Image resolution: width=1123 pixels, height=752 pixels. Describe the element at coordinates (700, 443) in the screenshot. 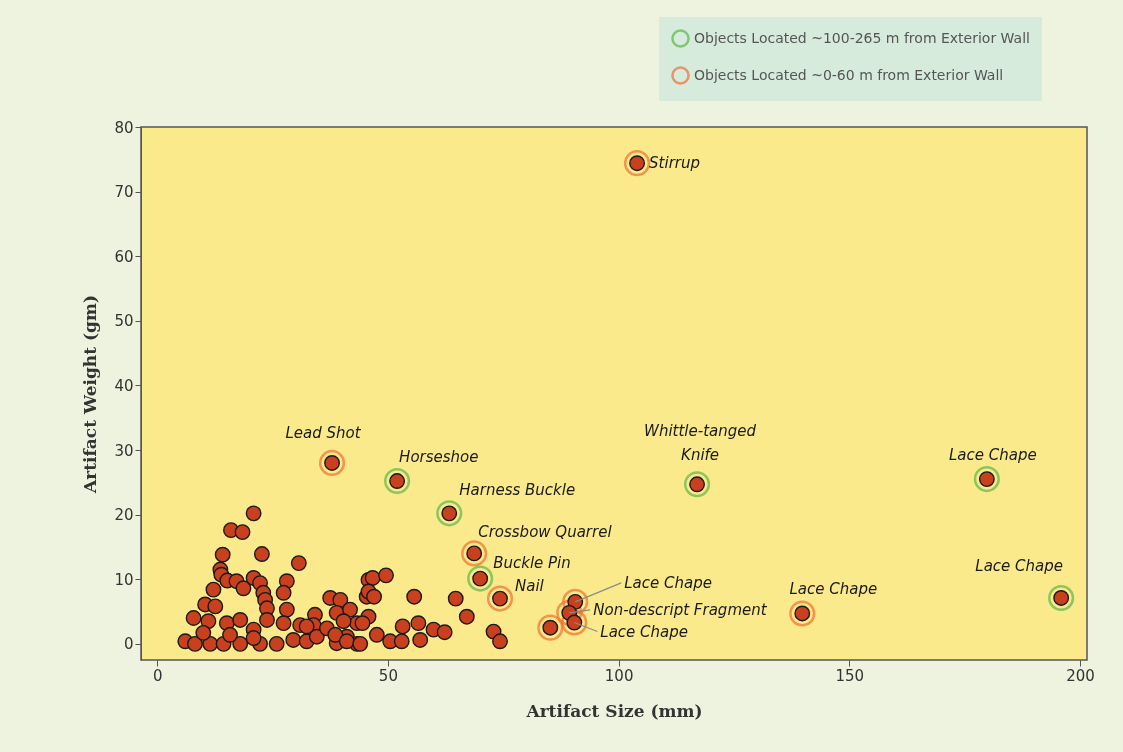

I see `annotation: Whittle-tanged Knife` at that location.